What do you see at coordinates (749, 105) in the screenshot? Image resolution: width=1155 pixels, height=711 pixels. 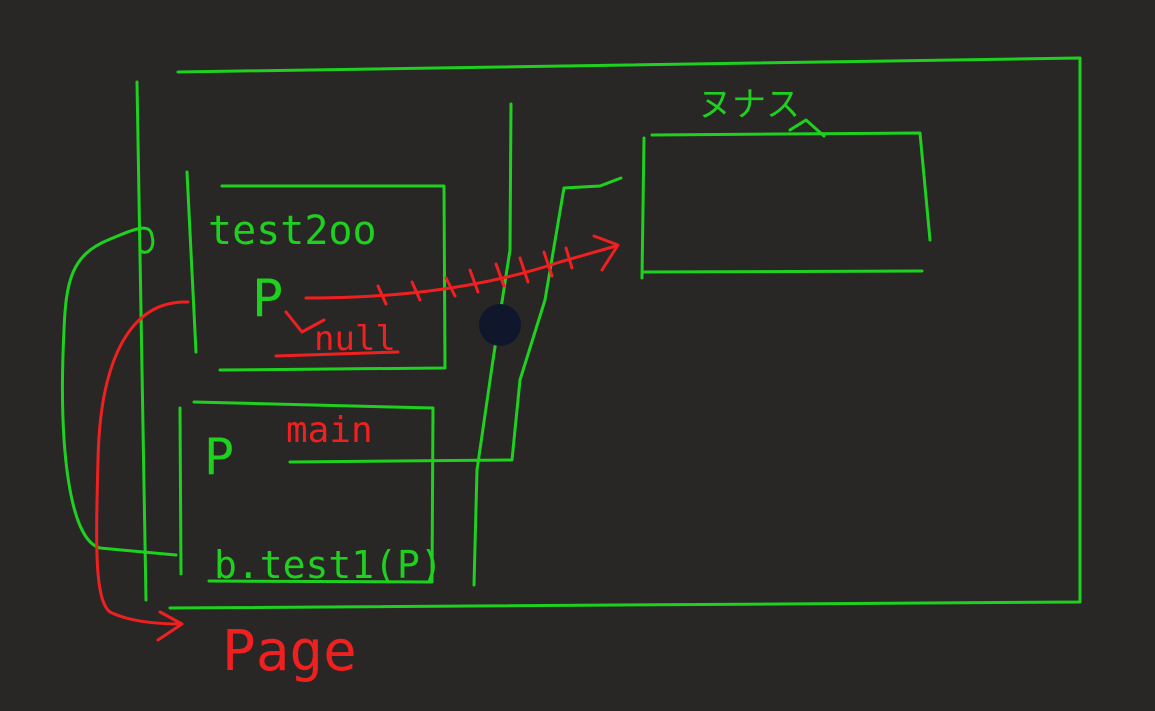 I see `heap-label: ヌナス` at bounding box center [749, 105].